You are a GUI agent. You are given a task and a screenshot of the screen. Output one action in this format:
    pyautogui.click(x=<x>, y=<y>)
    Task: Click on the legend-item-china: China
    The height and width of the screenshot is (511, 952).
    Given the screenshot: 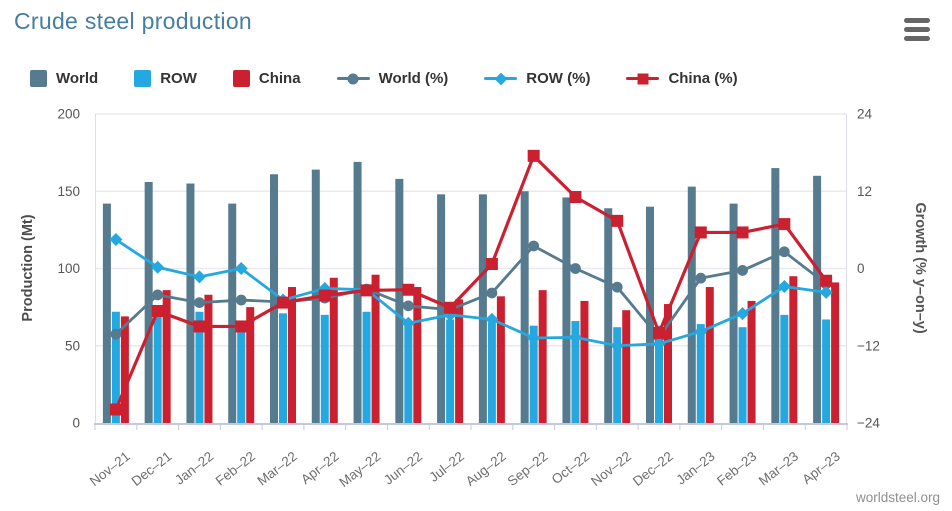 What is the action you would take?
    pyautogui.click(x=266, y=78)
    